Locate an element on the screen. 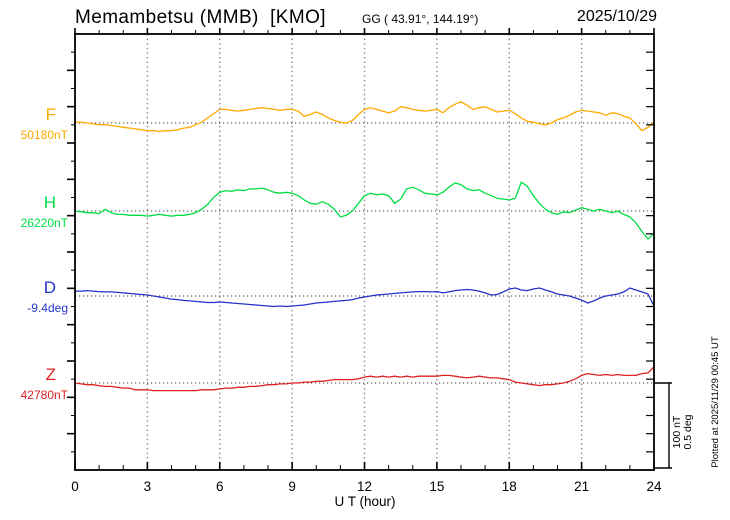 The height and width of the screenshot is (520, 730). plotted-at-note: Plotted at 2025/11/29 00:45 UT is located at coordinates (715, 402).